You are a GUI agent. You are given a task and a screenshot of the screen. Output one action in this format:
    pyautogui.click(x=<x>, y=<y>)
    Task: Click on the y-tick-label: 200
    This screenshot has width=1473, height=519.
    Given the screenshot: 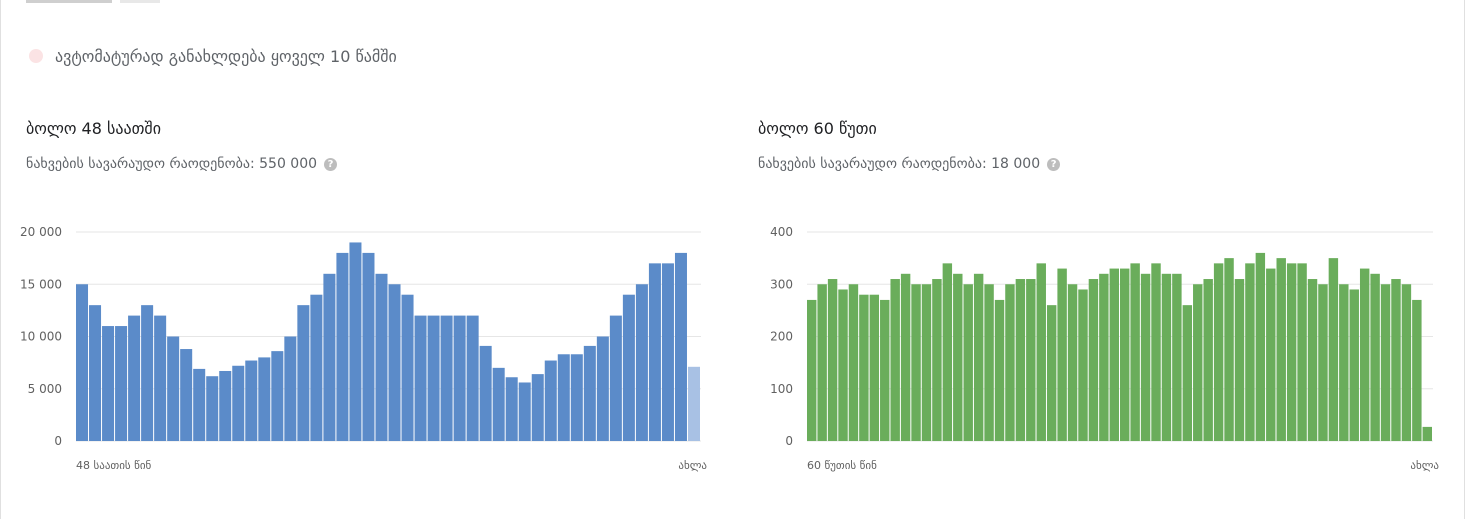 What is the action you would take?
    pyautogui.click(x=781, y=337)
    